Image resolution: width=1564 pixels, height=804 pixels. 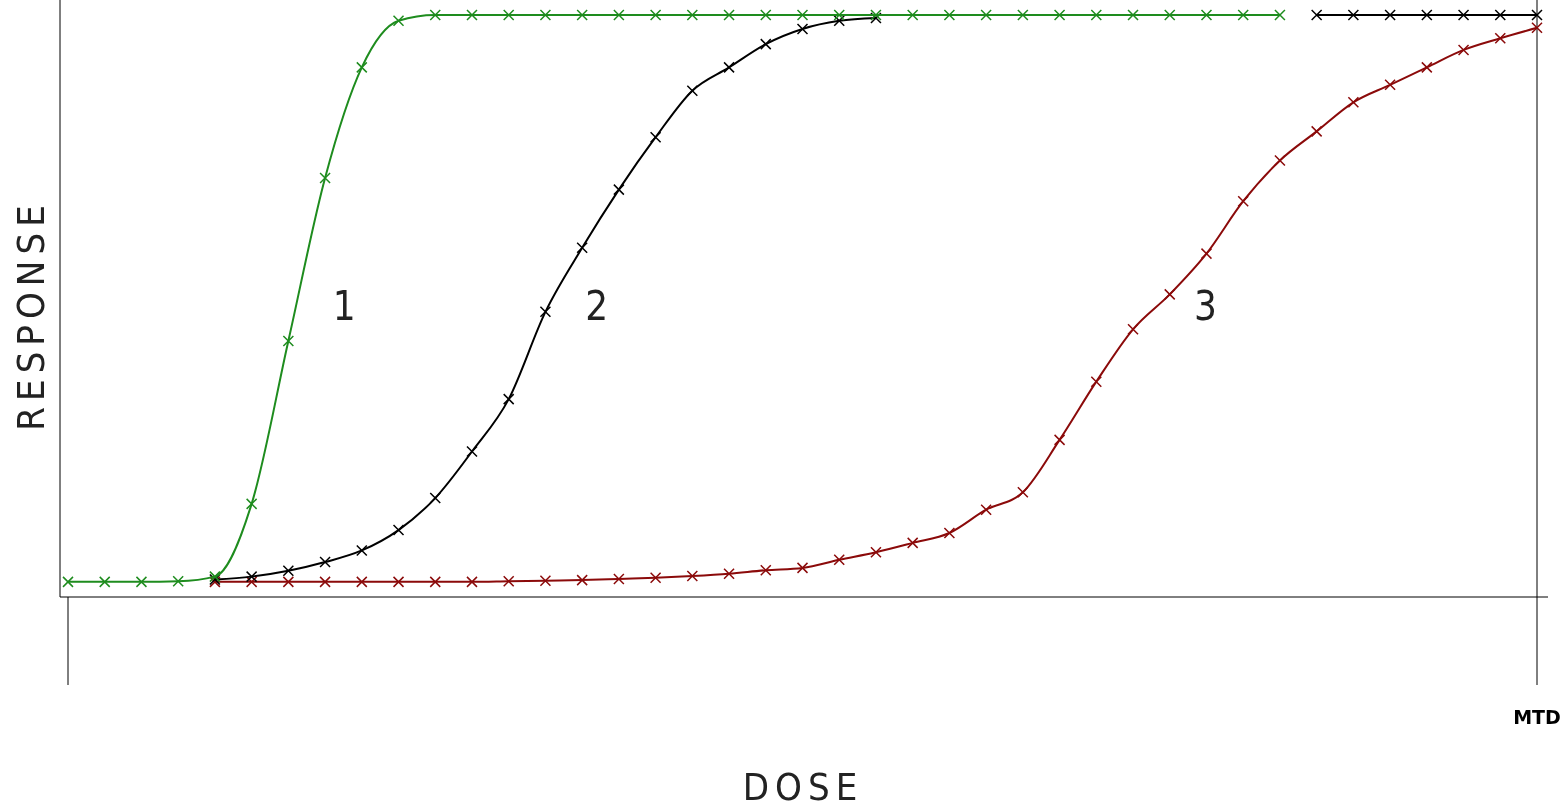 I want to click on x-axis-title: DOSE, so click(x=803, y=784).